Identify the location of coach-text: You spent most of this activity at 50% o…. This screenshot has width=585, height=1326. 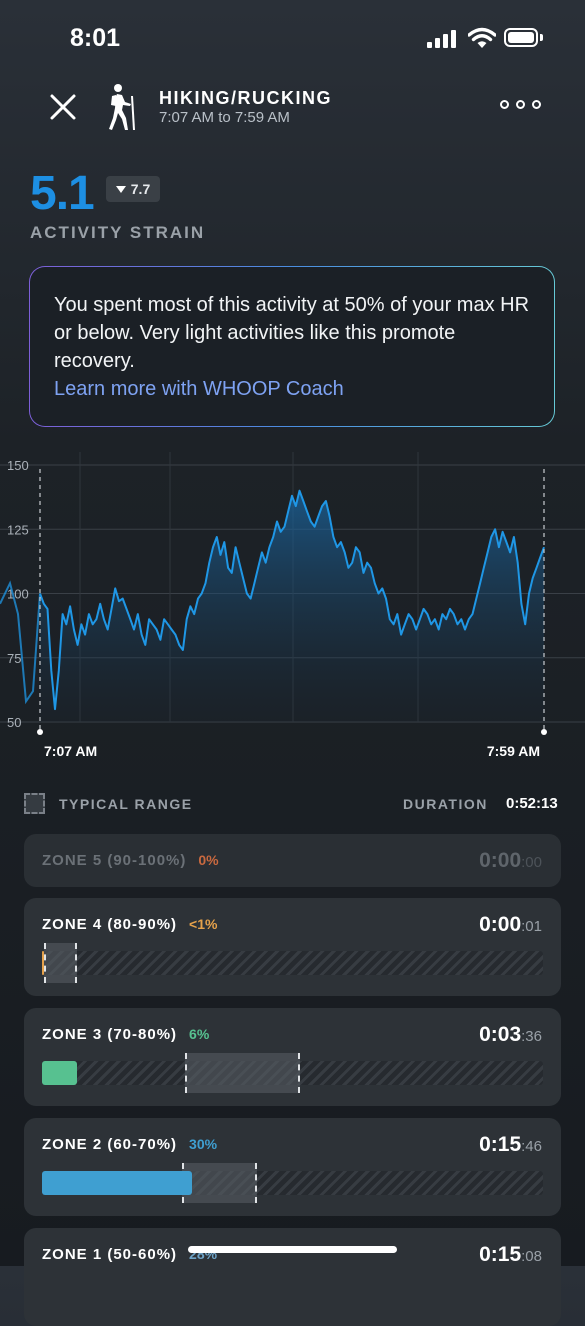
(292, 333).